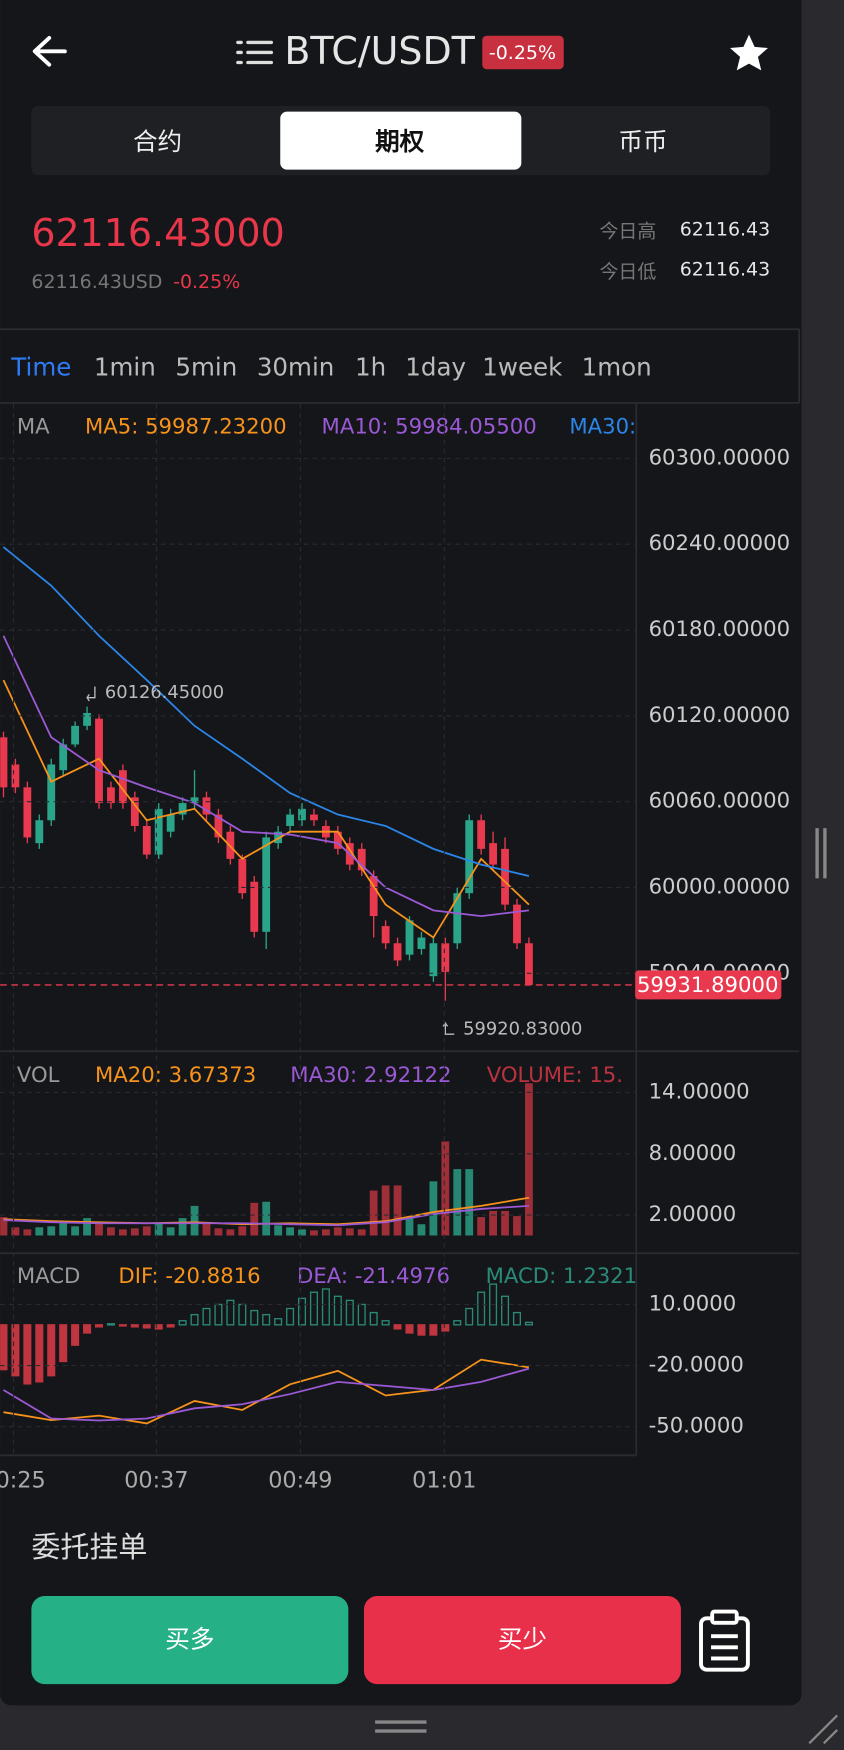  I want to click on orders-icon, so click(724, 1640).